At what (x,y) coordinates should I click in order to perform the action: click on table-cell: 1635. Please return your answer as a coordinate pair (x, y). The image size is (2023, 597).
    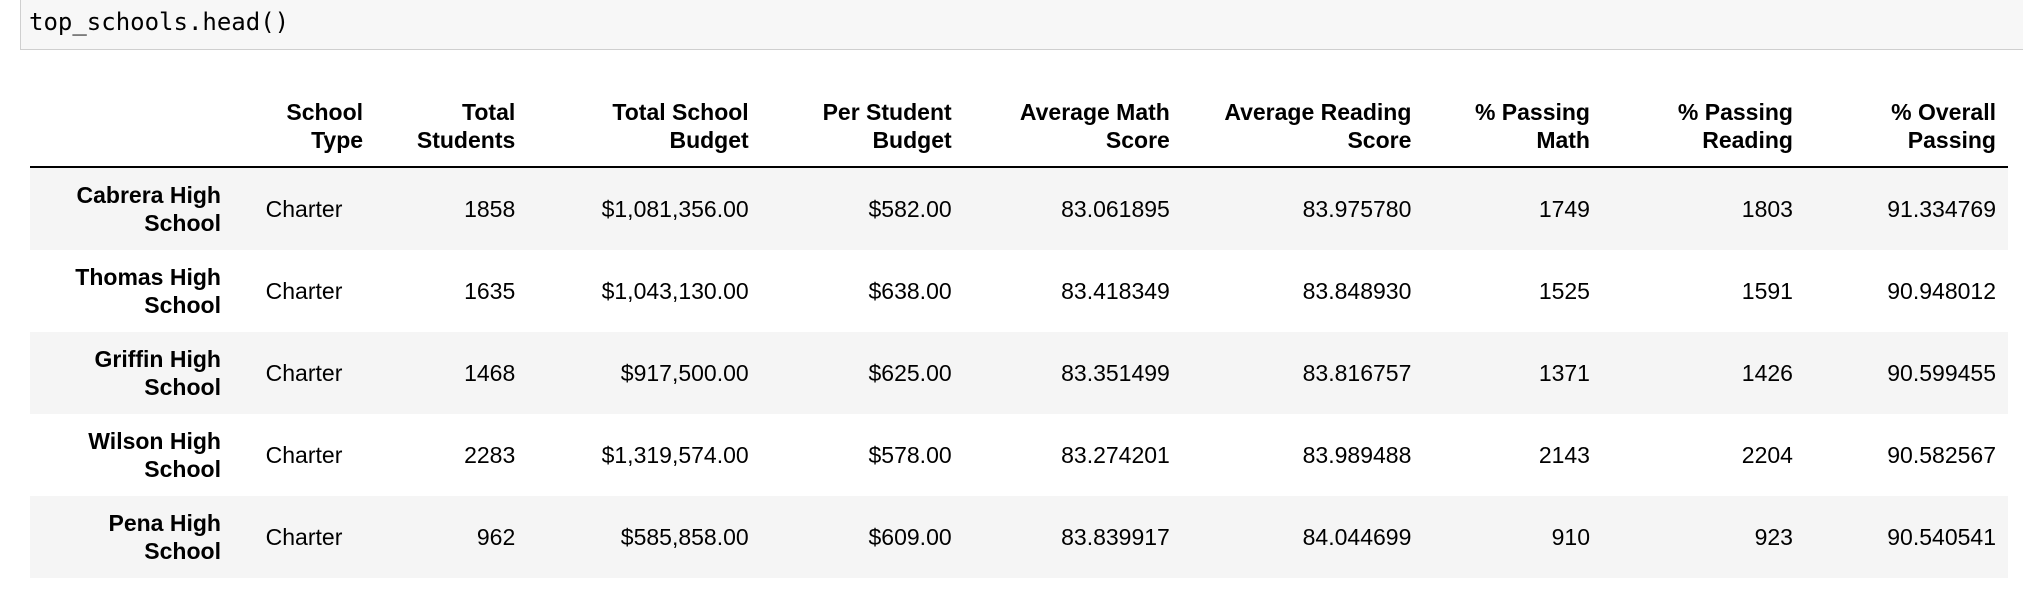
    Looking at the image, I should click on (490, 291).